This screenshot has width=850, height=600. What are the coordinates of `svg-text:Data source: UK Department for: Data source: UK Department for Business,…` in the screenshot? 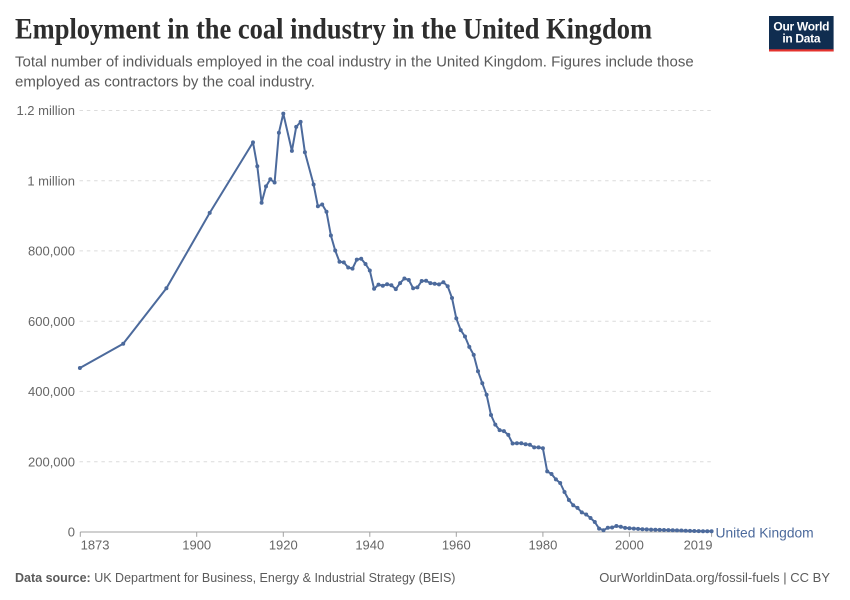 It's located at (235, 578).